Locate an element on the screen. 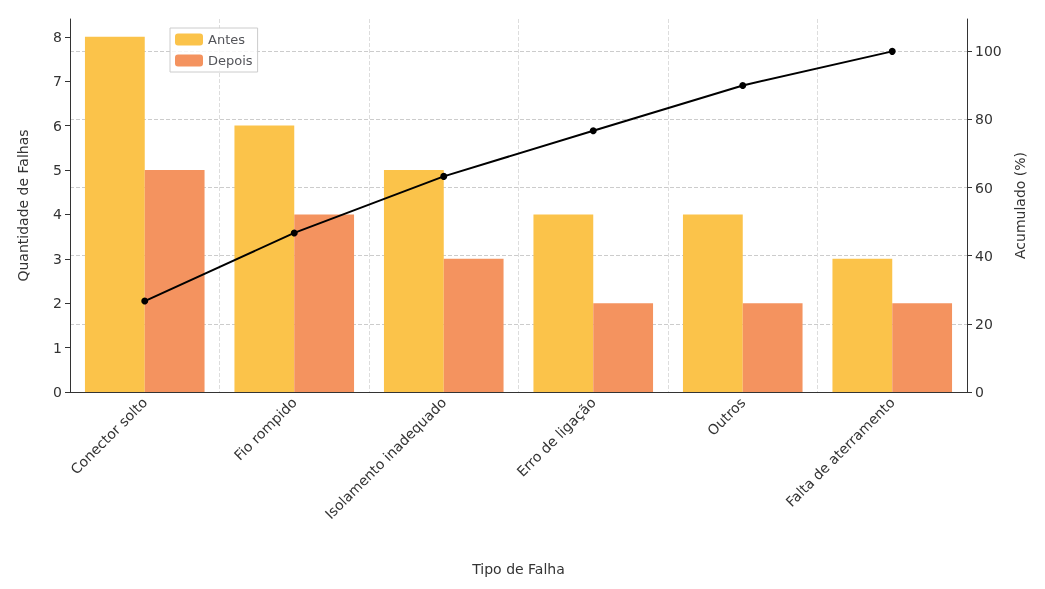 This screenshot has height=589, width=1045. y2-tick-label: 0 is located at coordinates (979, 392).